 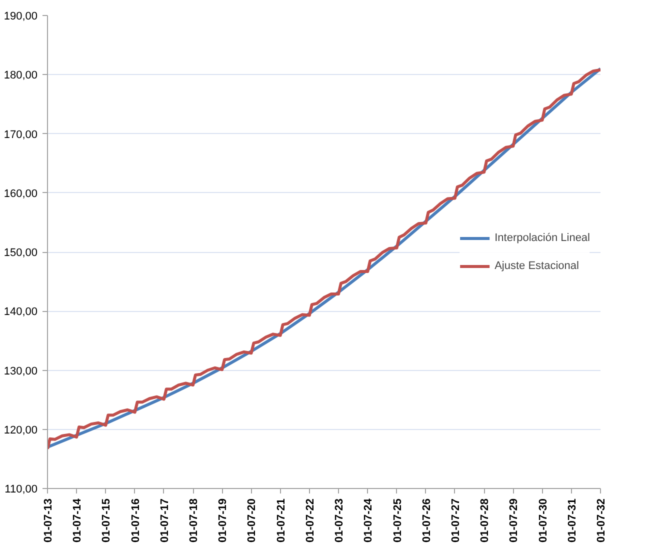 I want to click on x-tick-label: 01-07-30, so click(x=543, y=520).